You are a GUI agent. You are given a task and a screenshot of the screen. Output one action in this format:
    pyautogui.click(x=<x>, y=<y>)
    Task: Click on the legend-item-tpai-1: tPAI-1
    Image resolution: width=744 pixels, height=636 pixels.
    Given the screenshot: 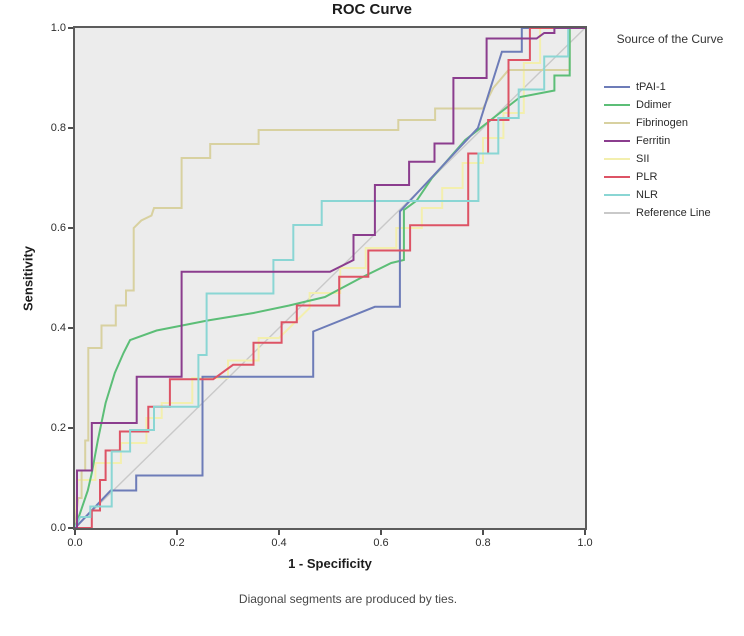 What is the action you would take?
    pyautogui.click(x=657, y=87)
    